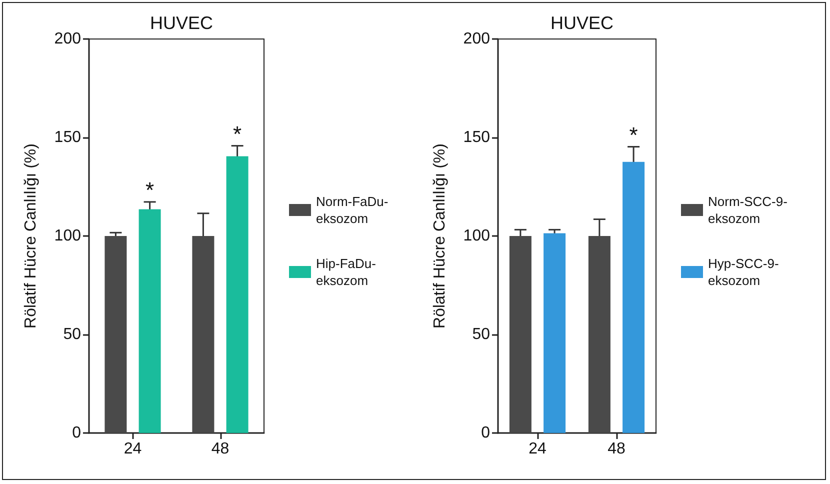 The width and height of the screenshot is (830, 484). Describe the element at coordinates (346, 272) in the screenshot. I see `legend-label: Hip-FaDu-eksozom` at that location.